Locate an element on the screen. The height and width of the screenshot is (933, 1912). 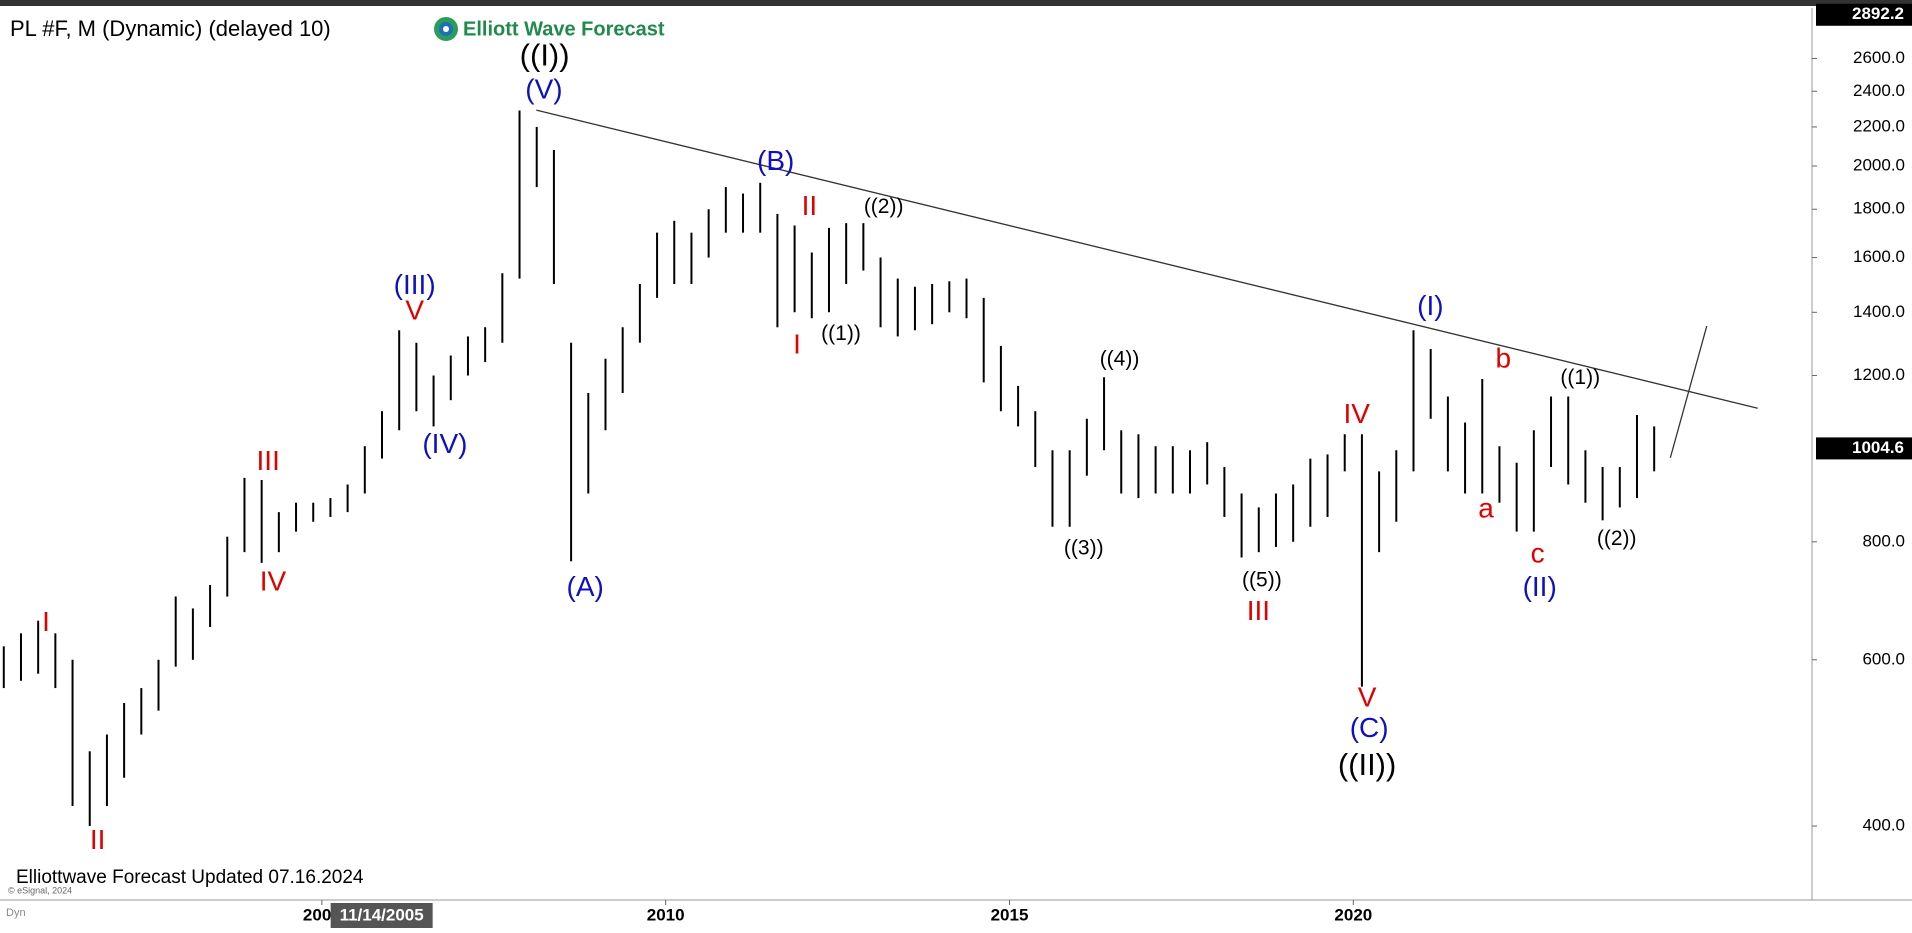
copyright: © eSignal, 2024 is located at coordinates (40, 890).